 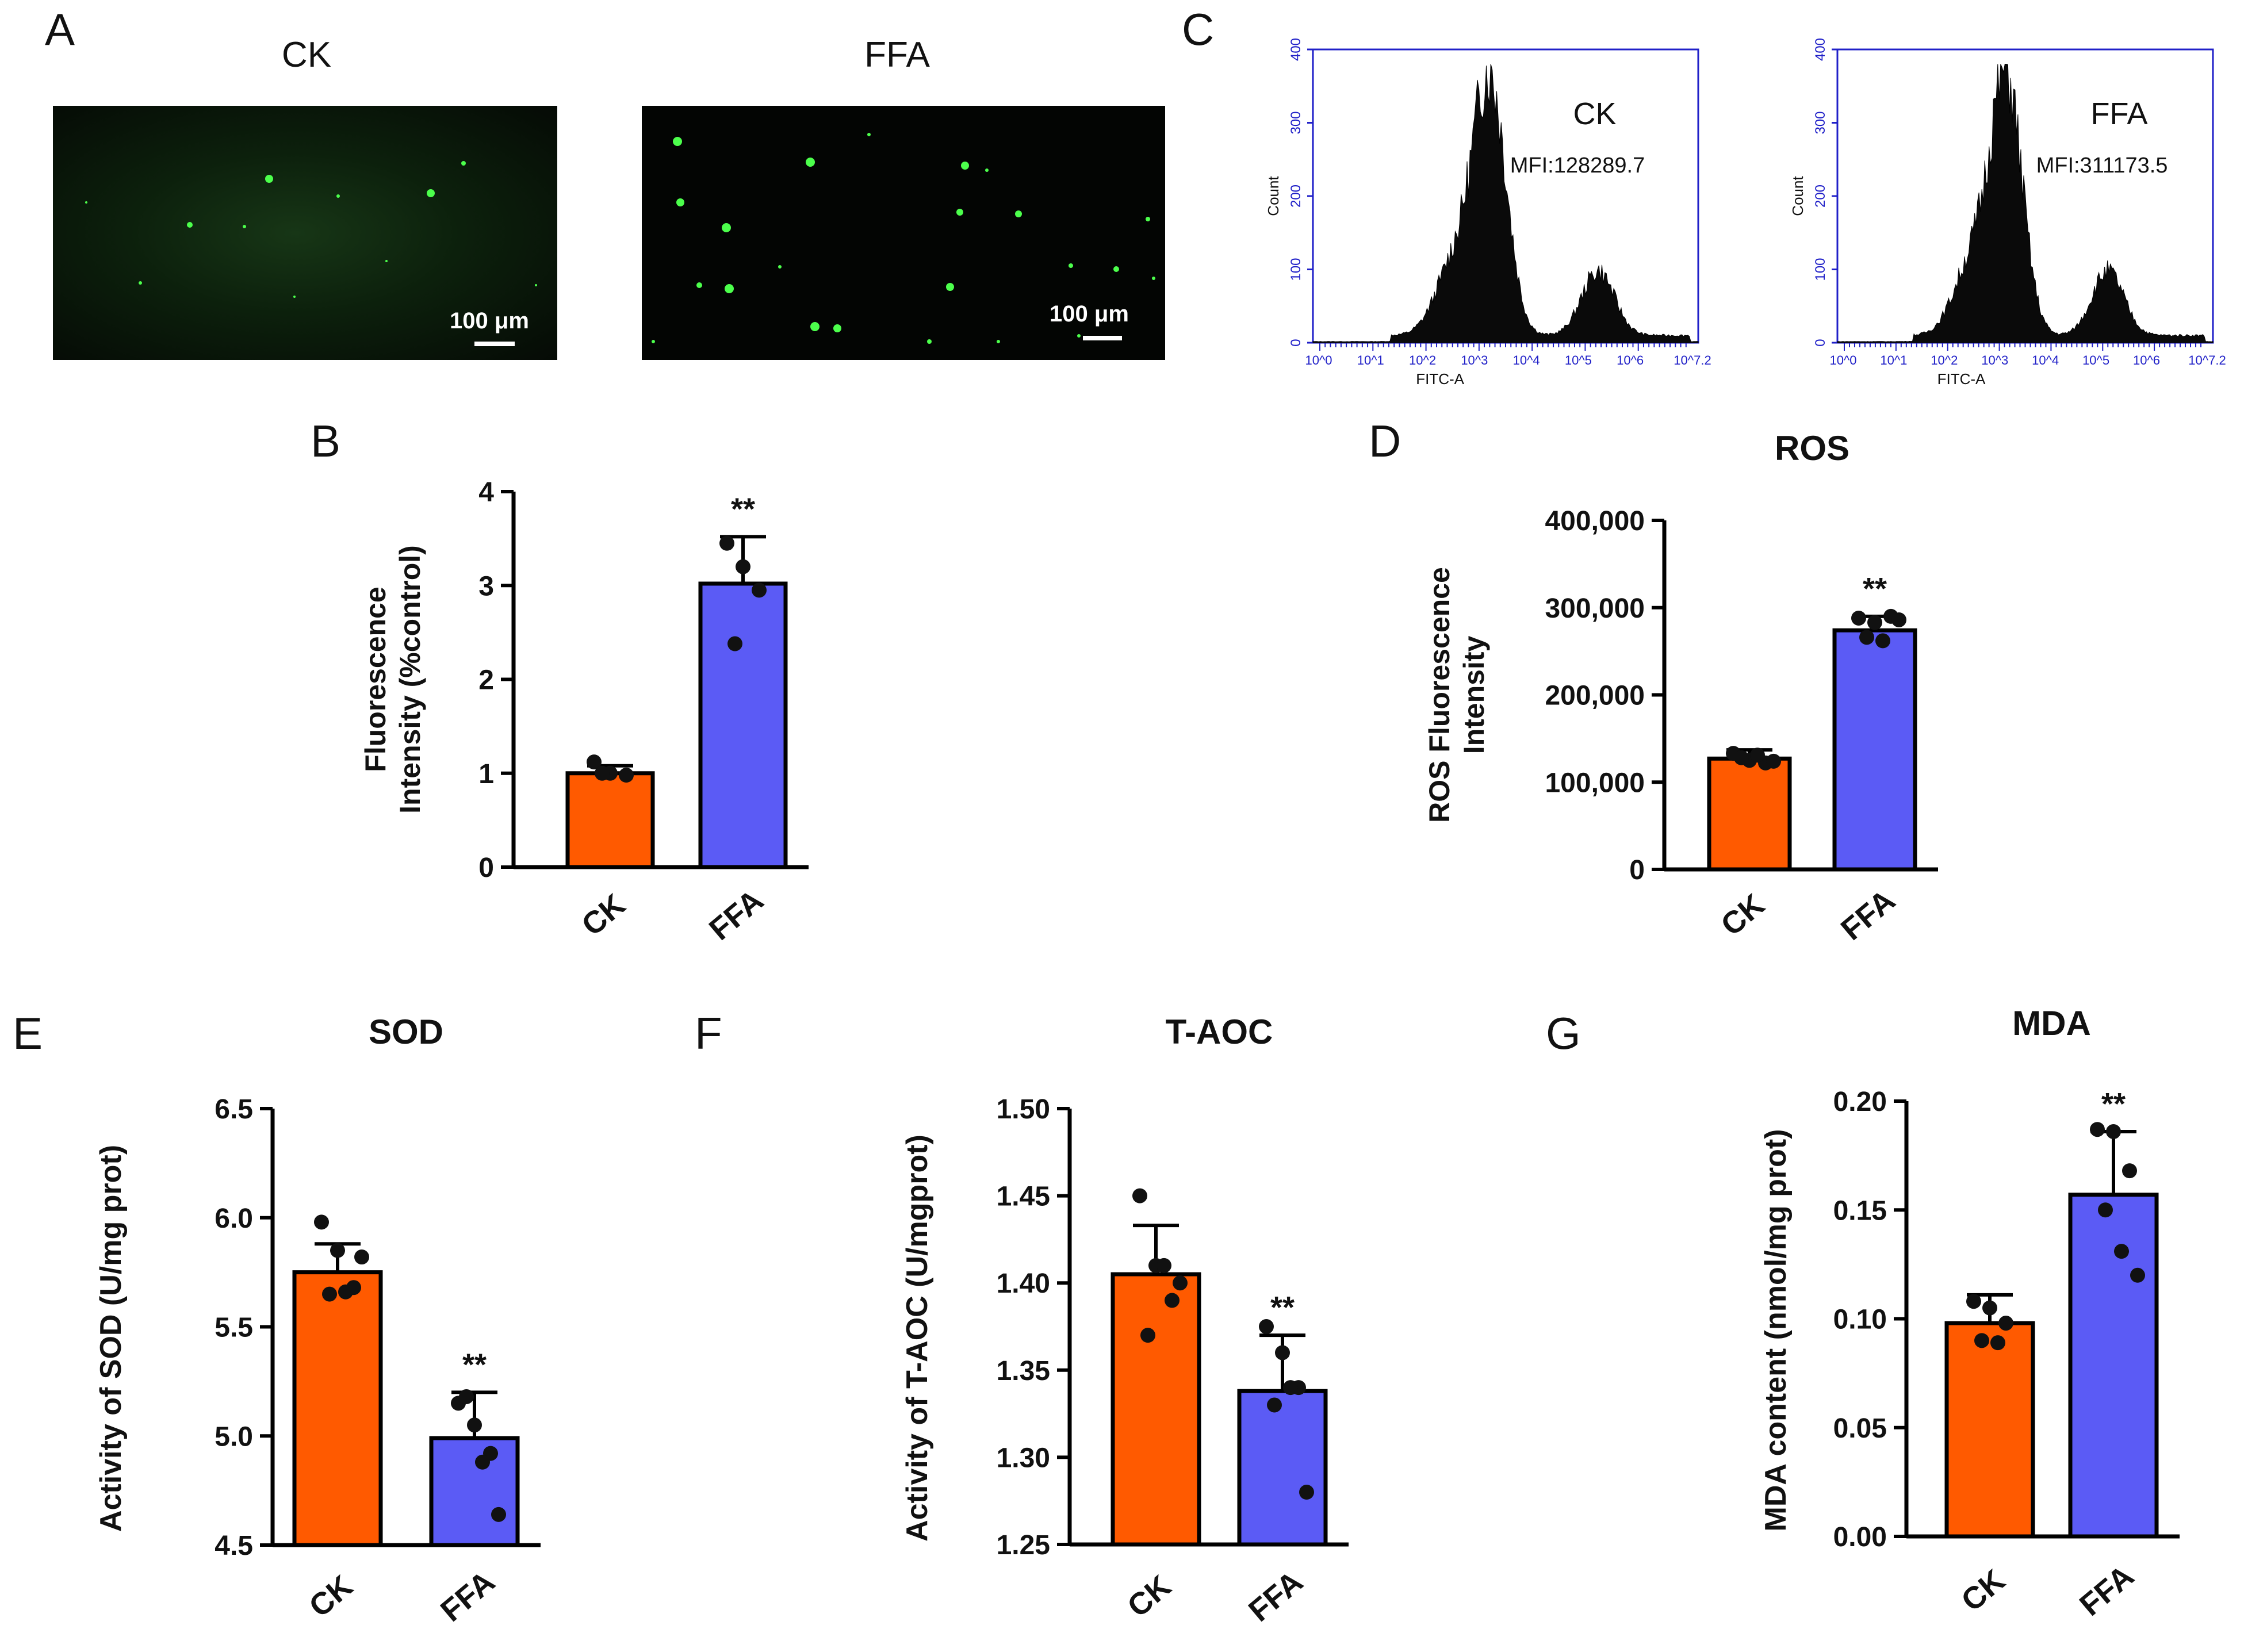 What do you see at coordinates (1860, 1428) in the screenshot?
I see `y-tick-label: 0.05` at bounding box center [1860, 1428].